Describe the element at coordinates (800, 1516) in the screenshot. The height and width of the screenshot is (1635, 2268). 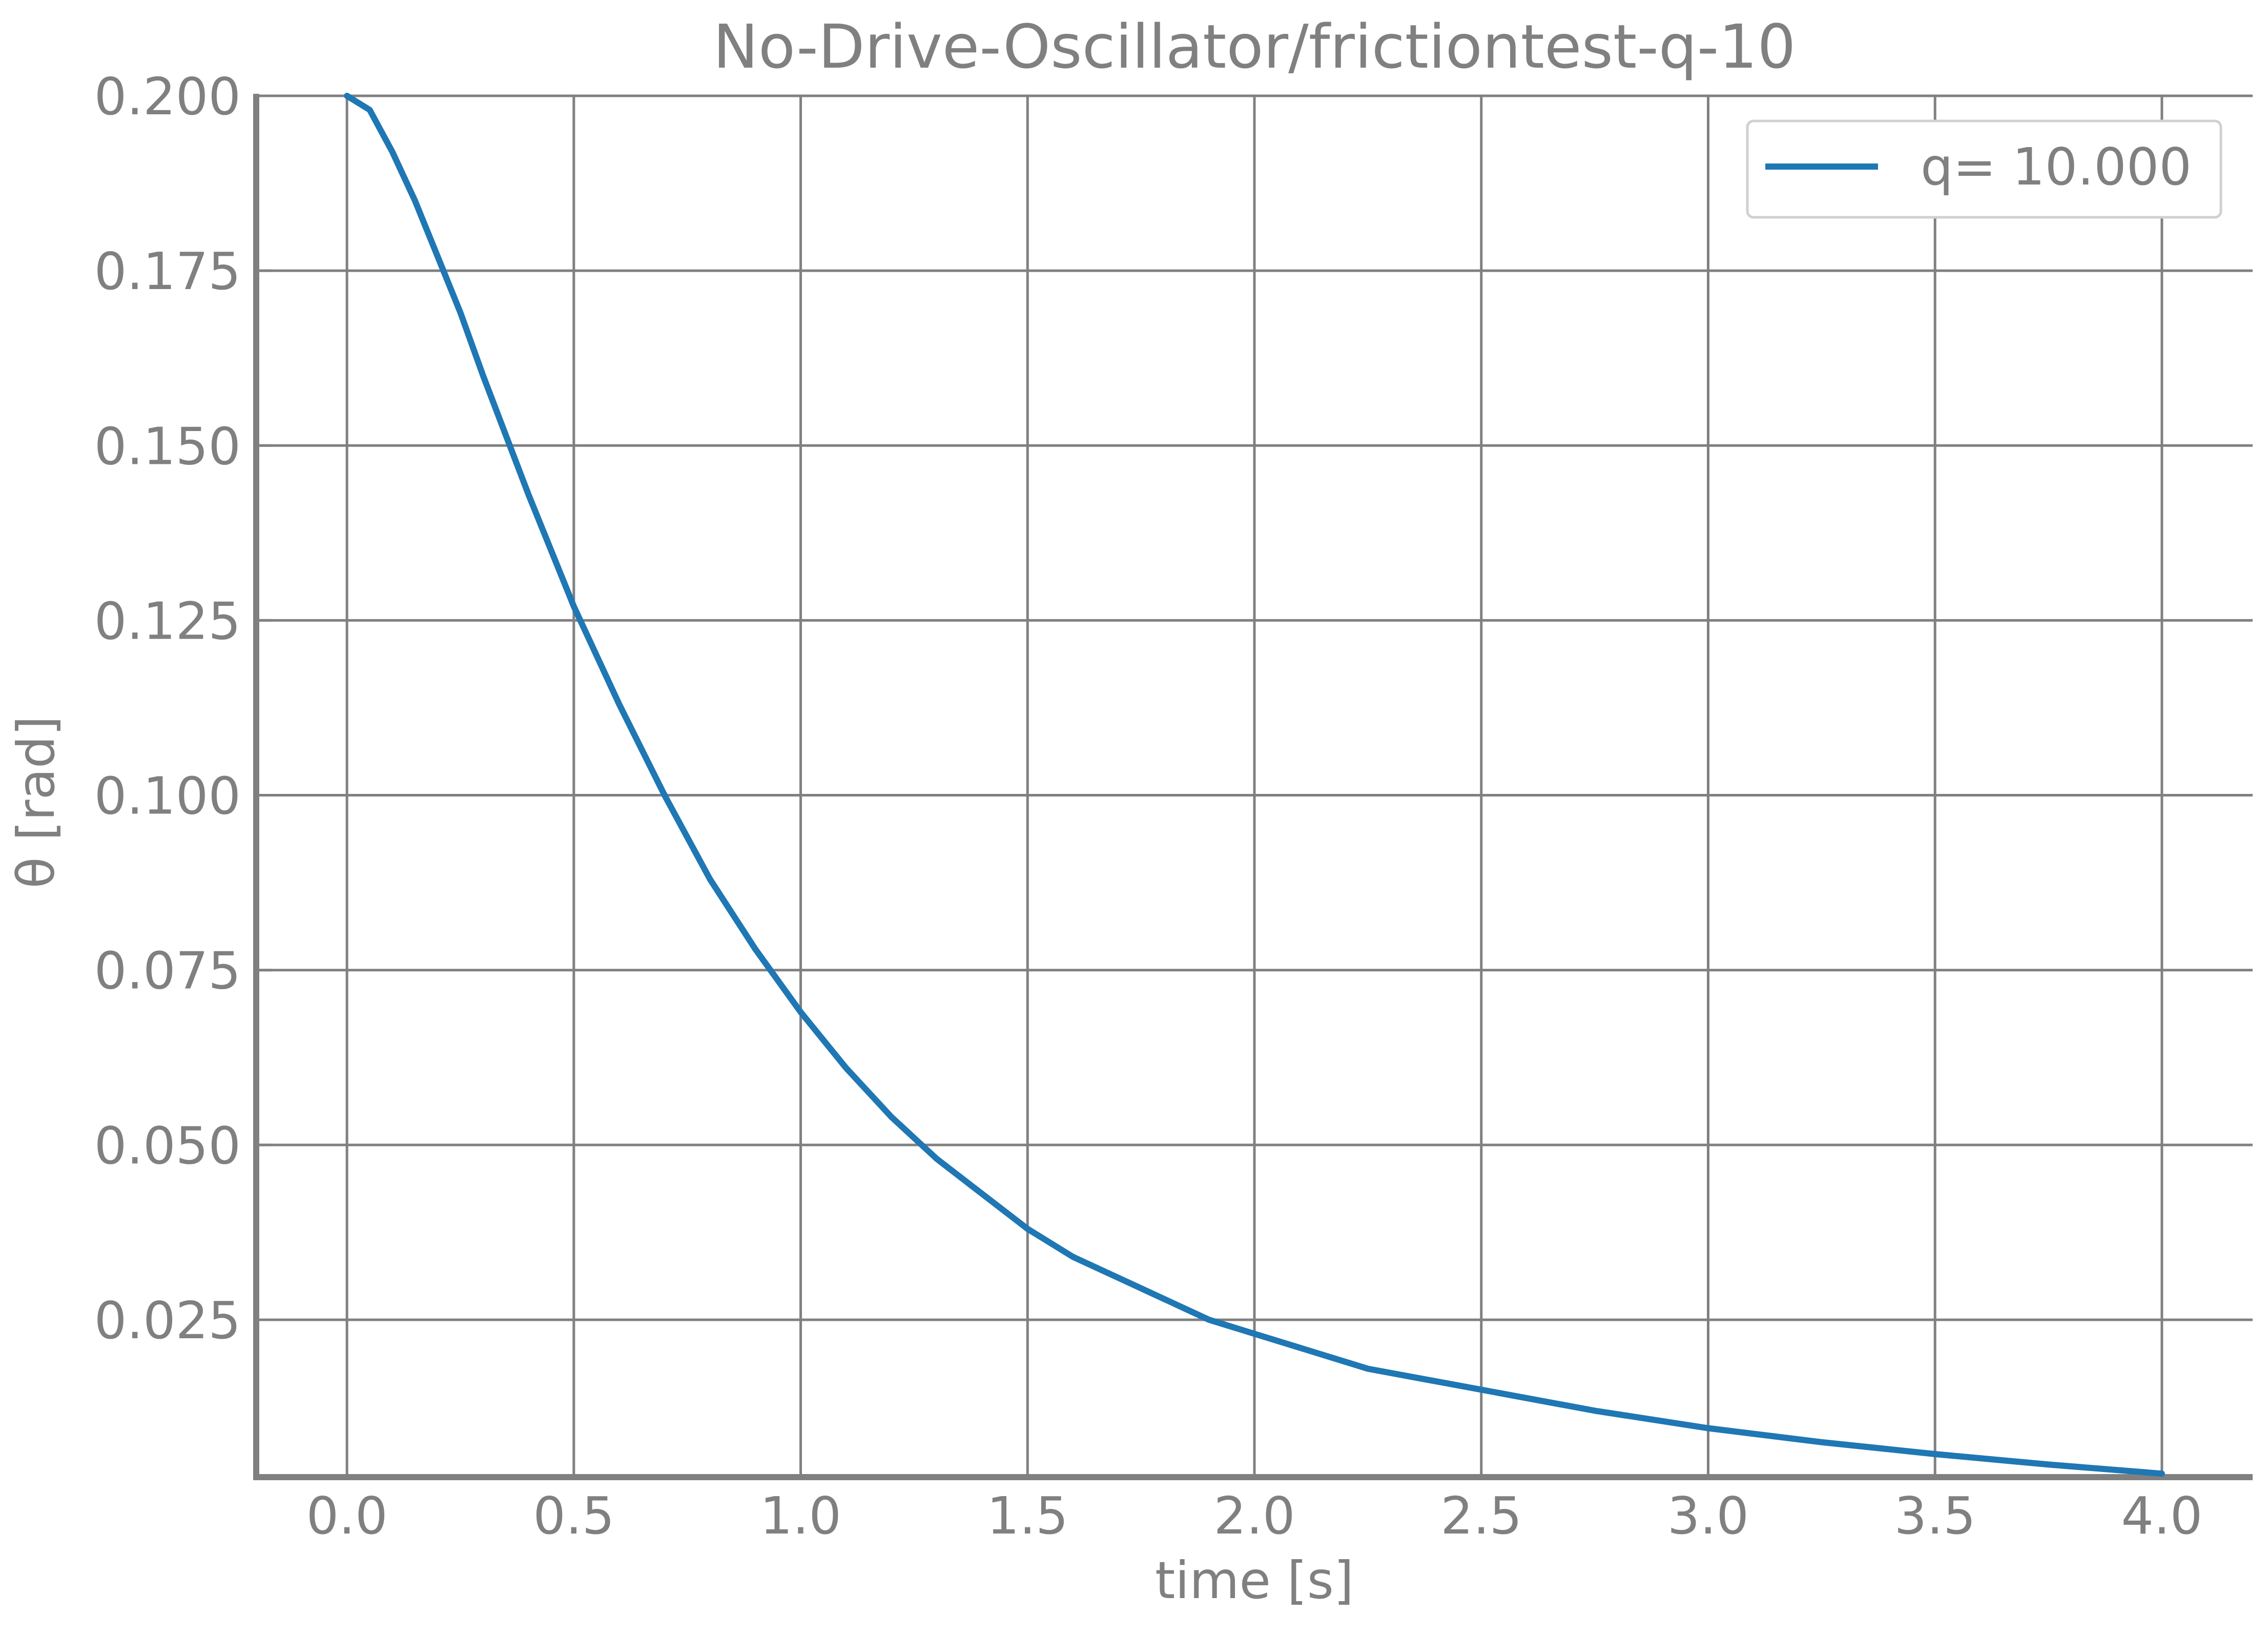
I see `x-tick-label: 1.0` at that location.